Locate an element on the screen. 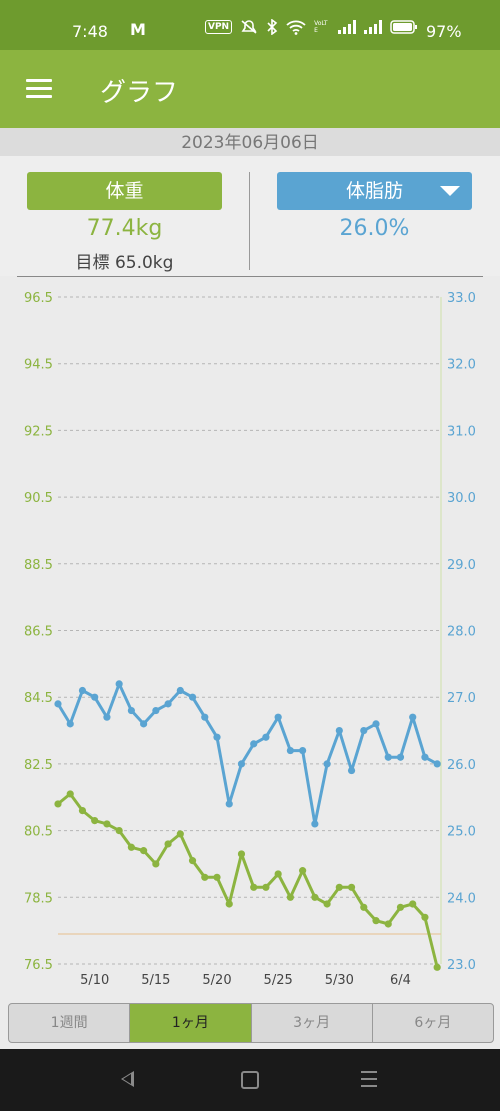 Image resolution: width=500 pixels, height=1111 pixels. tab-1-week: 1週間 is located at coordinates (70, 1023).